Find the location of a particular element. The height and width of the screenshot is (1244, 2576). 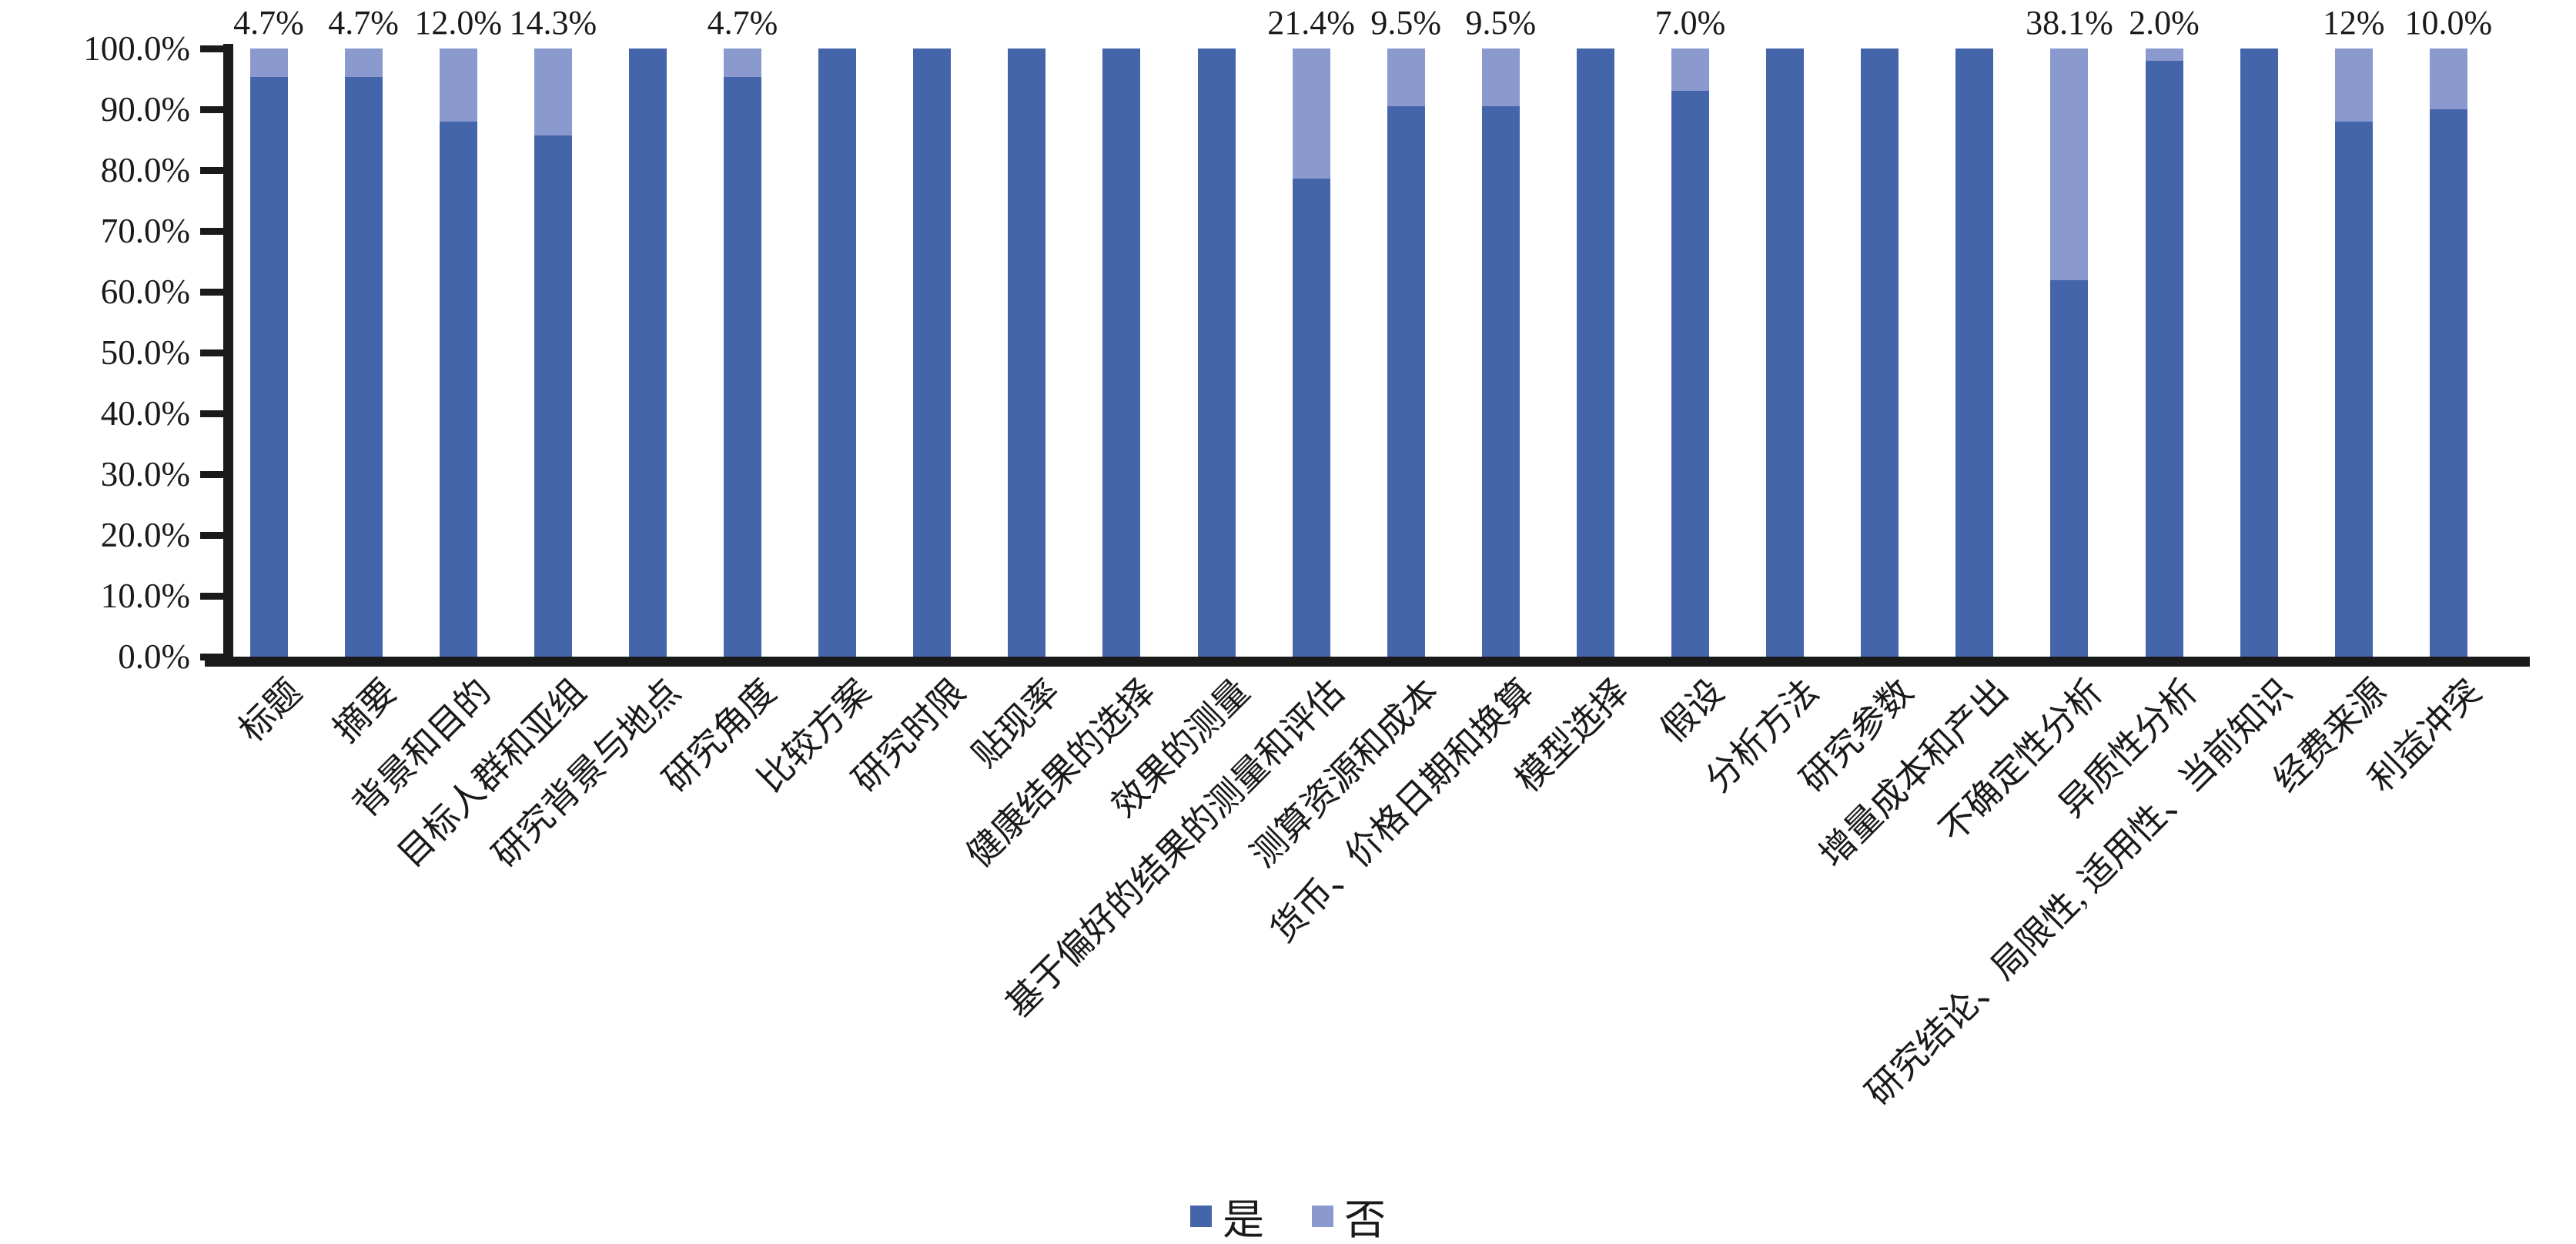

bar-value-label: 14.3% is located at coordinates (553, 23).